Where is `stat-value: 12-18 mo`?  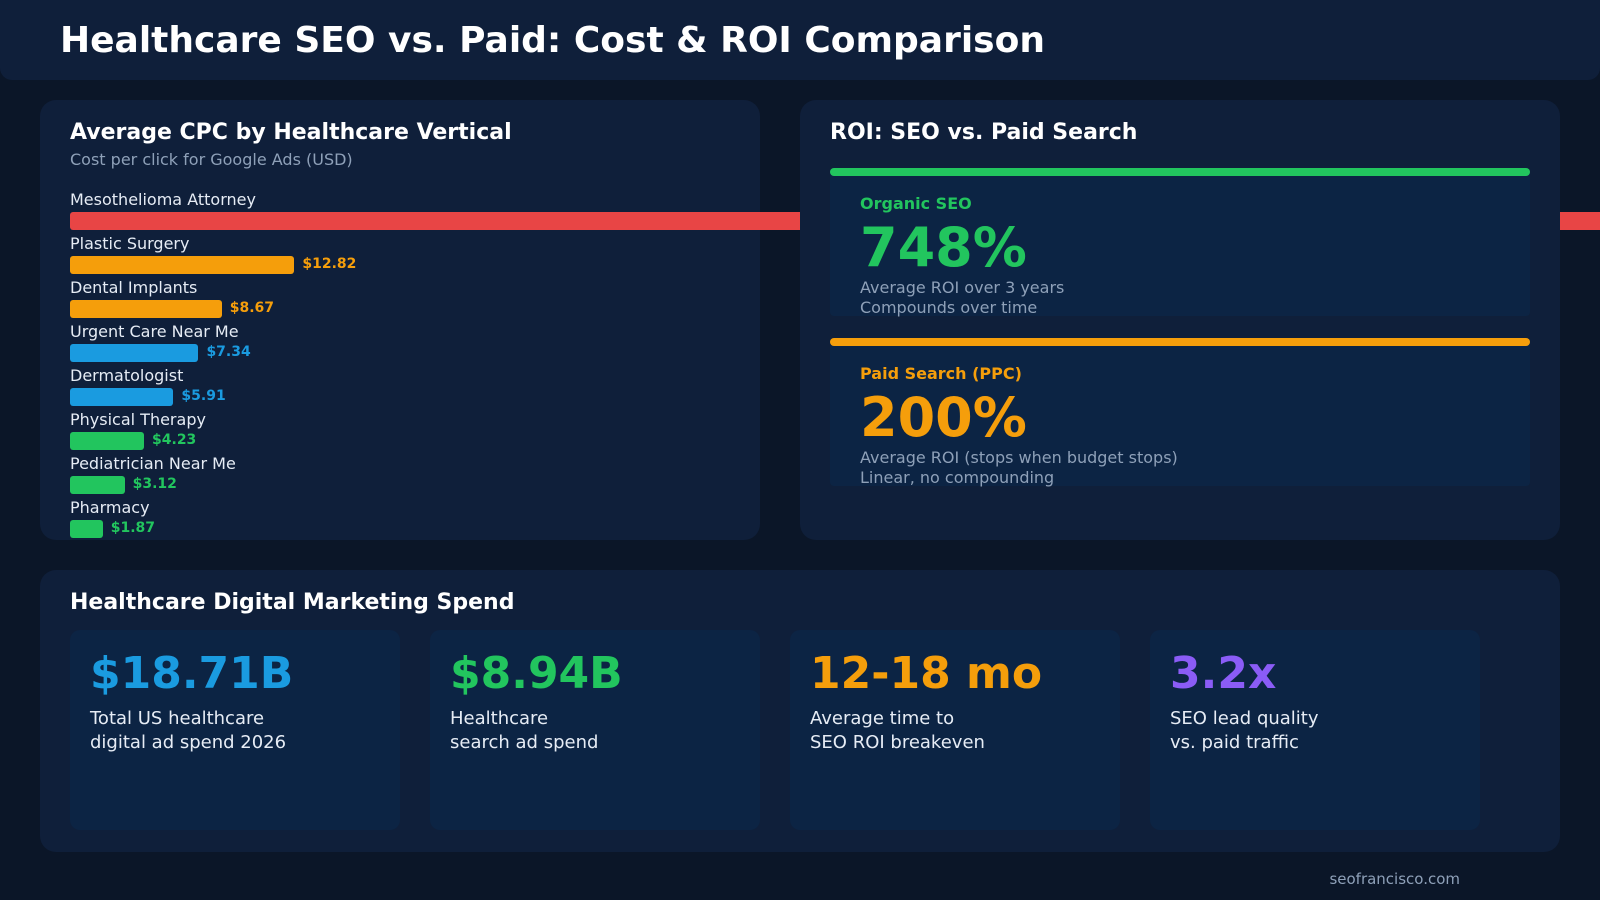
stat-value: 12-18 mo is located at coordinates (926, 673).